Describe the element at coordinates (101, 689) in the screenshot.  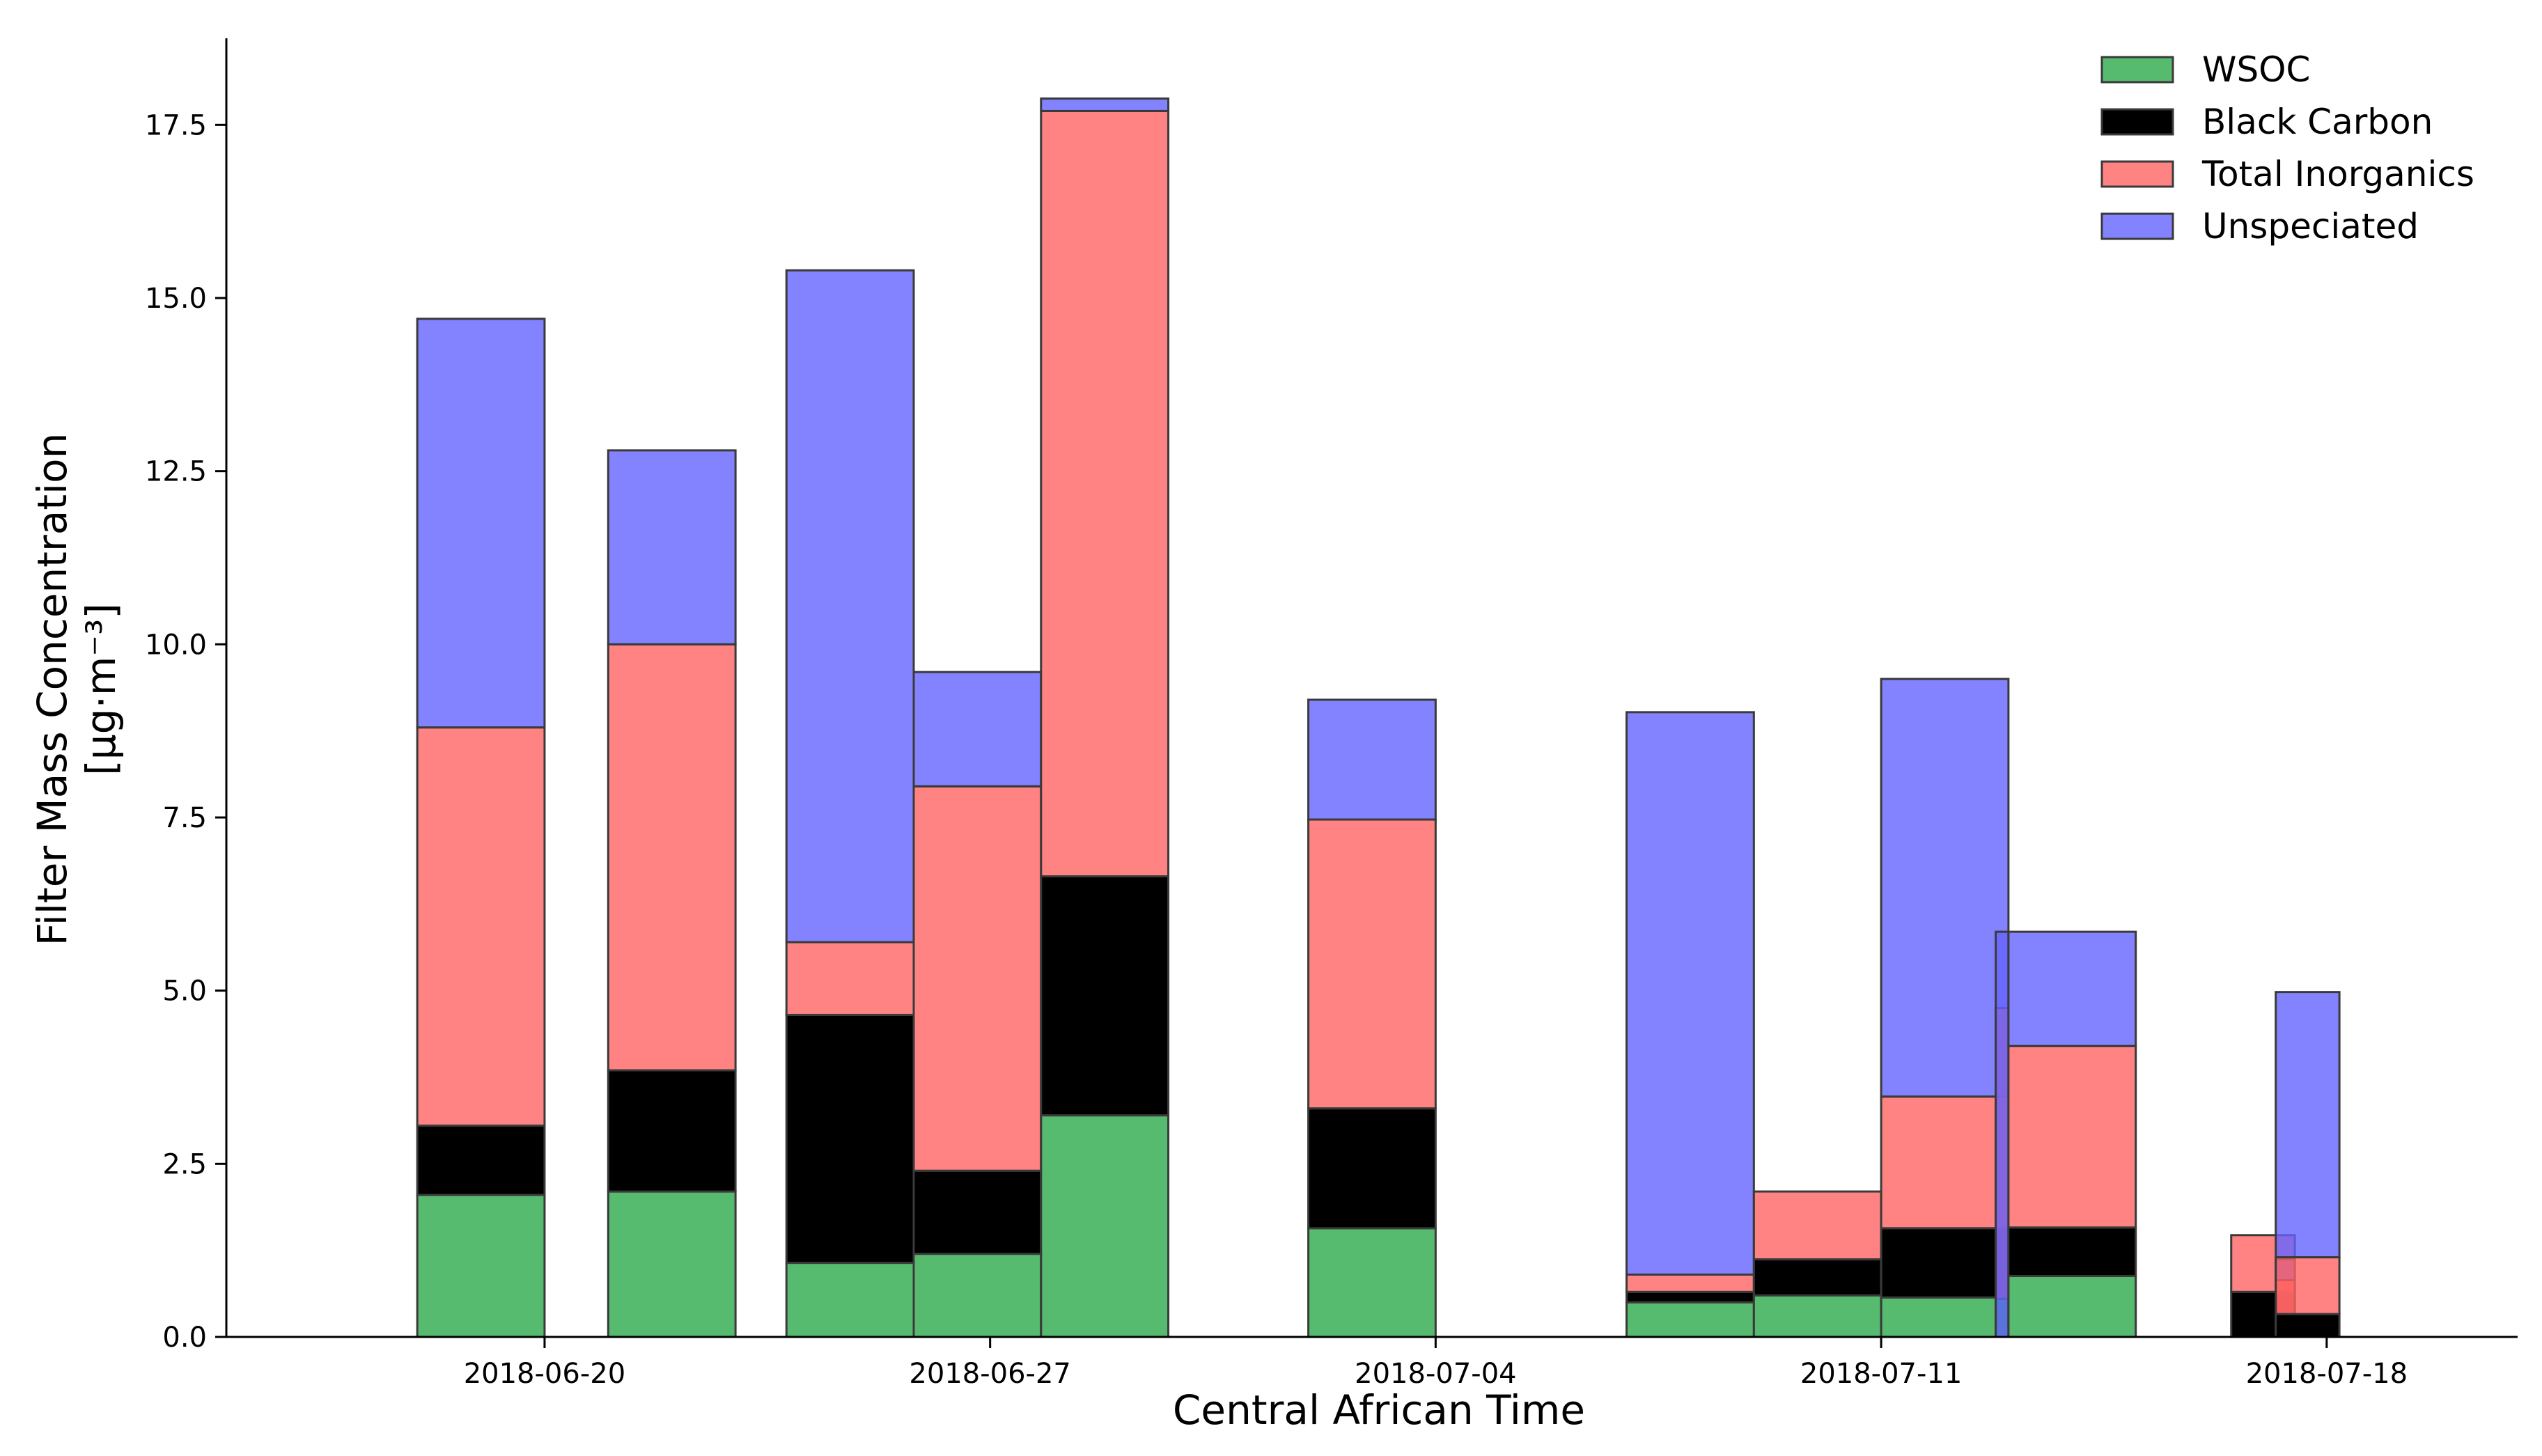
I see `y-axis-title-line-2: [μg·m⁻³]` at that location.